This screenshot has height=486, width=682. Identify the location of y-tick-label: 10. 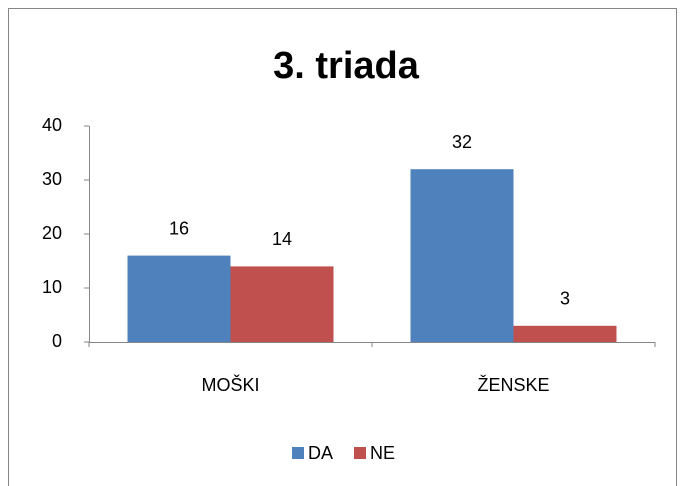
(52, 287).